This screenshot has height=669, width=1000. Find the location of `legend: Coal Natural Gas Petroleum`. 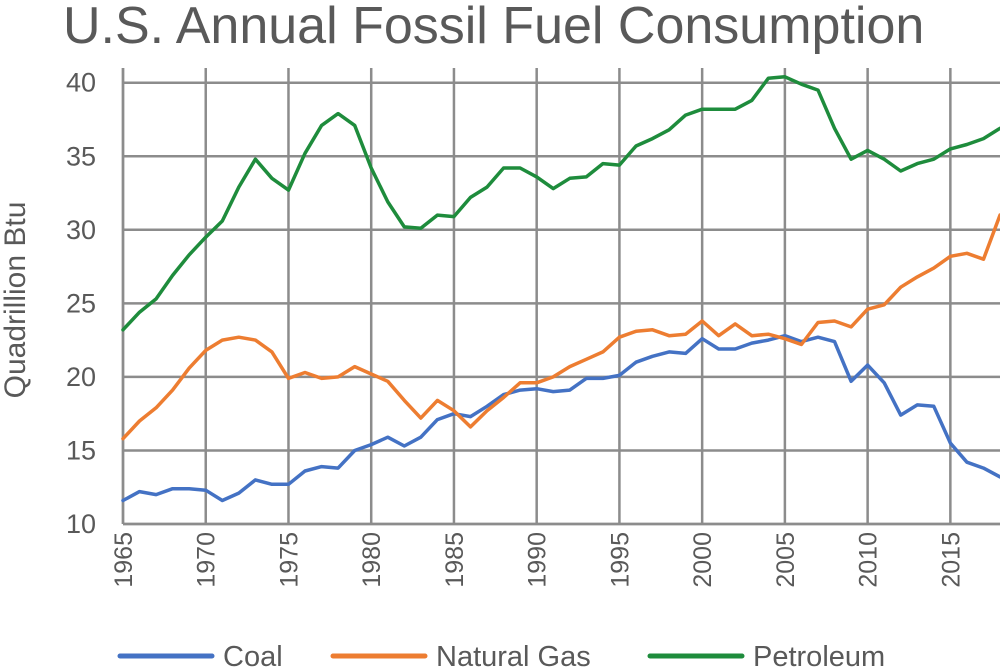

legend: Coal Natural Gas Petroleum is located at coordinates (501, 655).